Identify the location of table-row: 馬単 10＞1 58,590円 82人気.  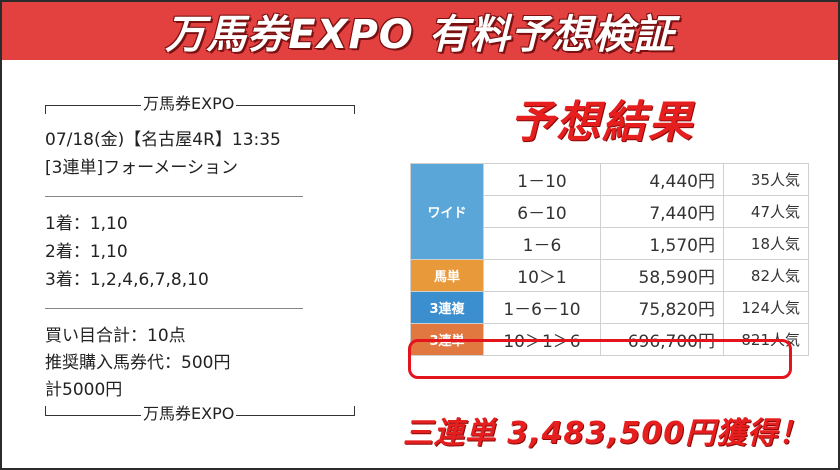
(609, 275).